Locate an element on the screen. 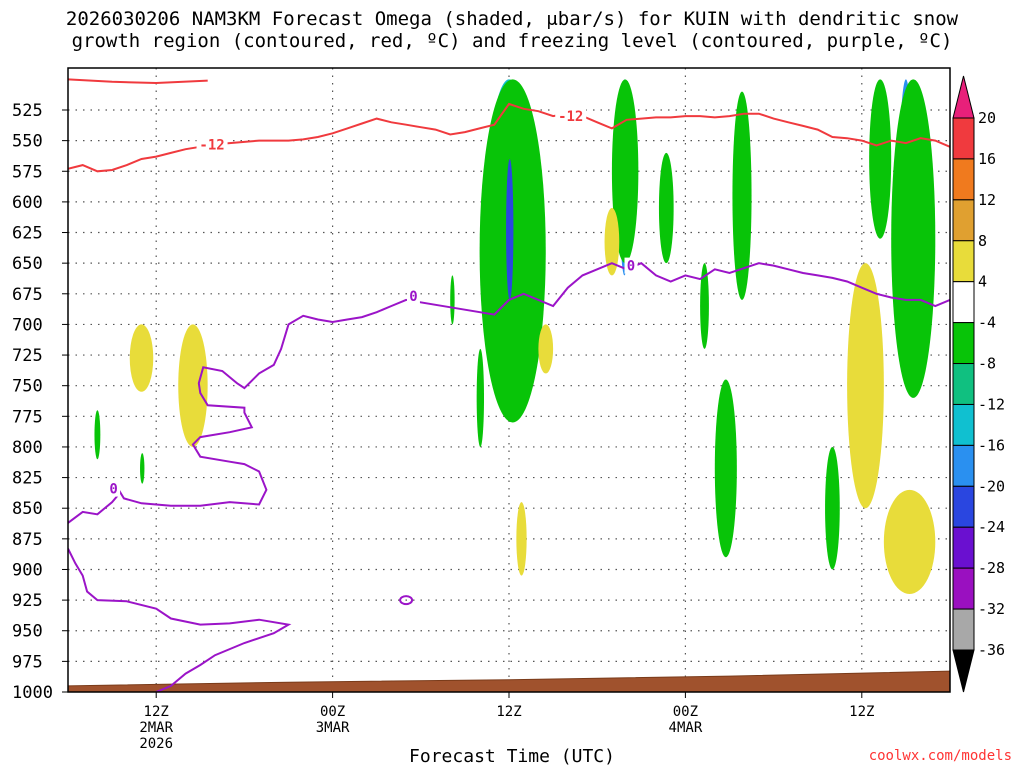 This screenshot has width=1024, height=768. contour-label-dgz-1-bg is located at coordinates (212, 144).